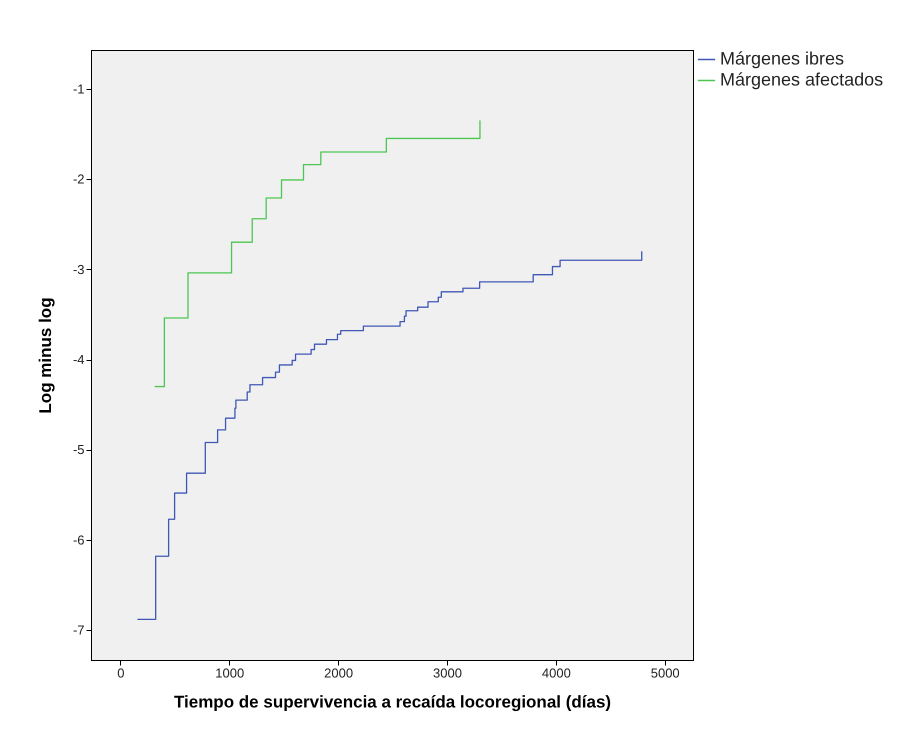 The image size is (919, 742). Describe the element at coordinates (78, 269) in the screenshot. I see `y-tick-label: -3` at that location.